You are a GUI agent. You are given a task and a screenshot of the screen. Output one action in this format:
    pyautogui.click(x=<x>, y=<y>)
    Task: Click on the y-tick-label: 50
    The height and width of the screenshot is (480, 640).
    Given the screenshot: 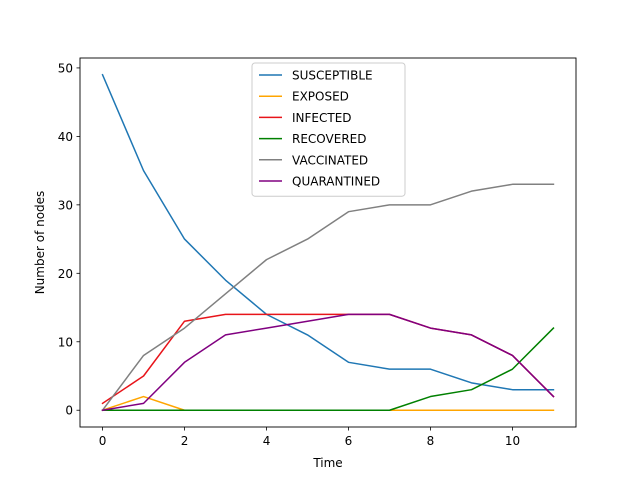 What is the action you would take?
    pyautogui.click(x=65, y=68)
    